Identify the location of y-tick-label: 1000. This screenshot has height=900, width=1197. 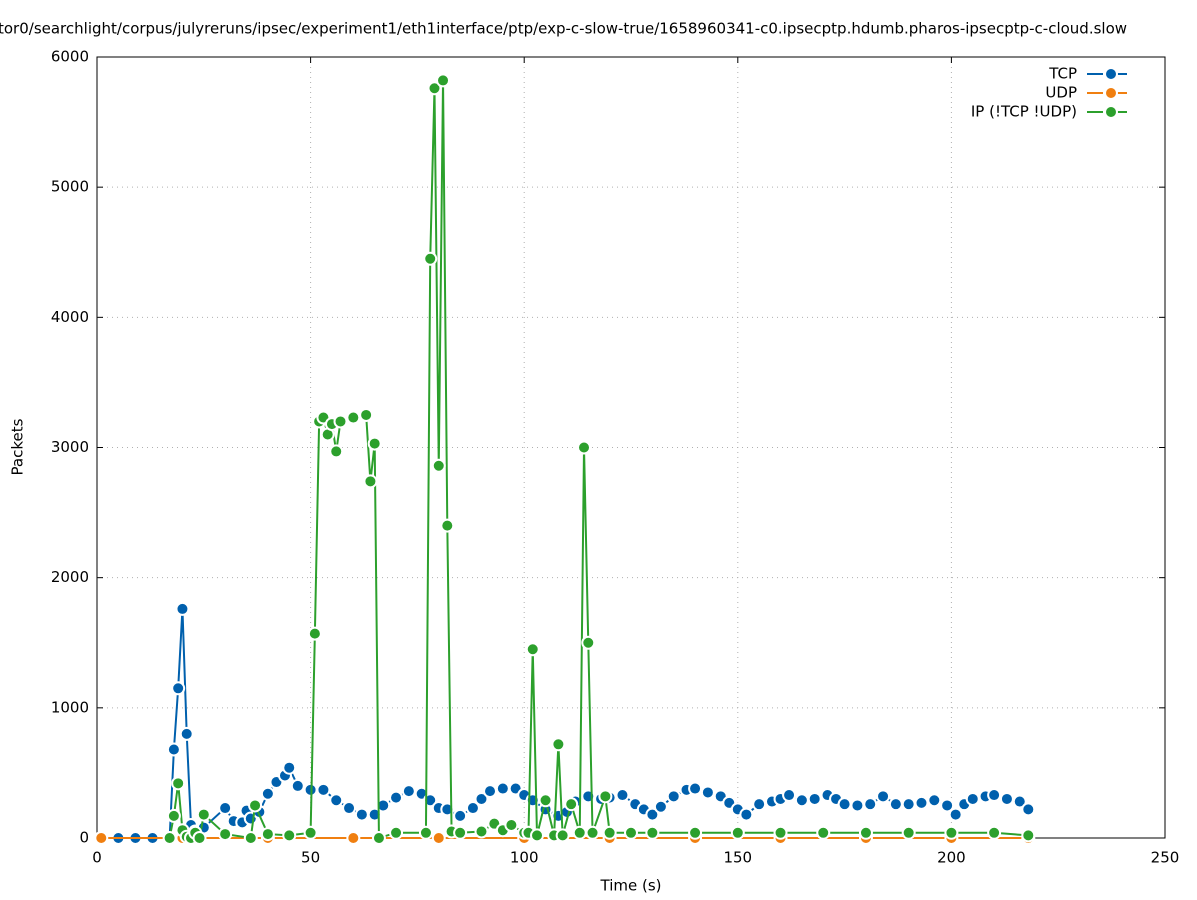
(70, 707).